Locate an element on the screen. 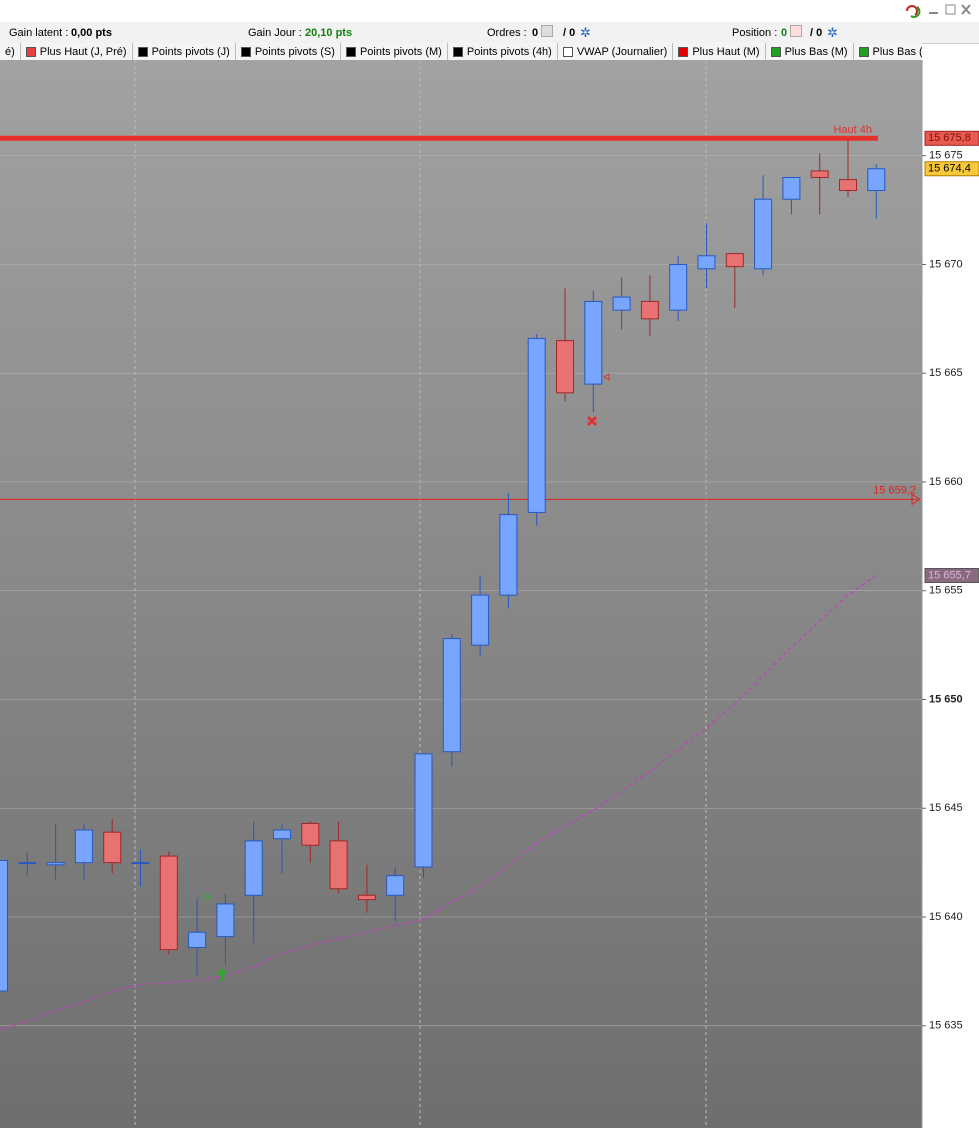 The image size is (979, 1128). indicator-label: 15 655,7 is located at coordinates (949, 575).